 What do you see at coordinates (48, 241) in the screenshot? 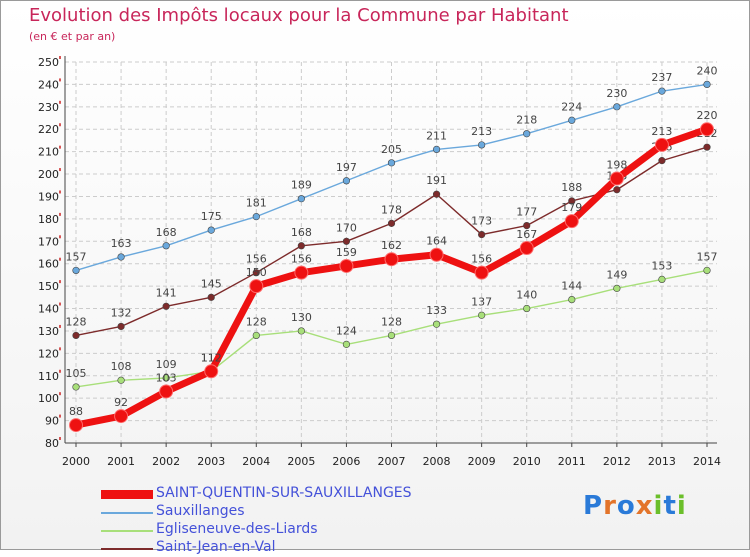
I see `y-tick-label: 170` at bounding box center [48, 241].